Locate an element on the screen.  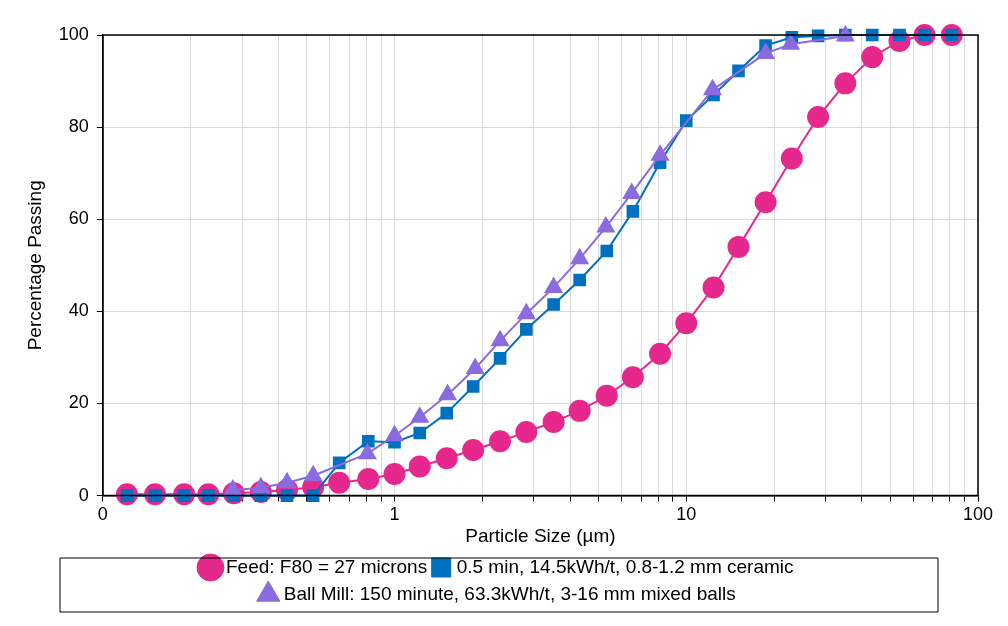
y-tick-label: 20 is located at coordinates (78, 402).